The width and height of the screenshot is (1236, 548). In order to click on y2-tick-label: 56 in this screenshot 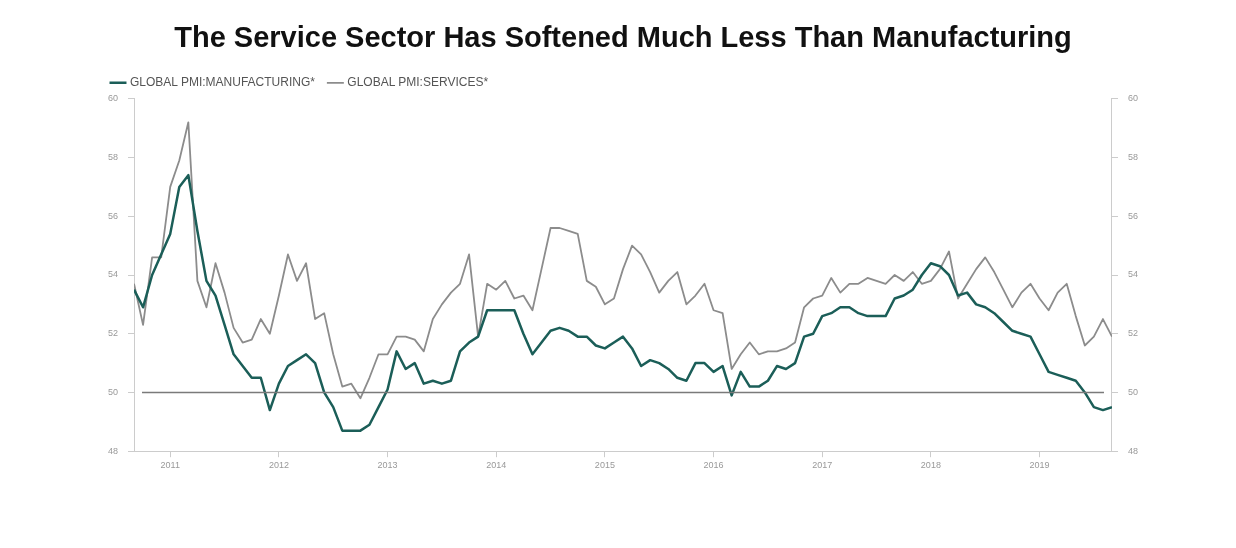, I will do `click(1132, 215)`.